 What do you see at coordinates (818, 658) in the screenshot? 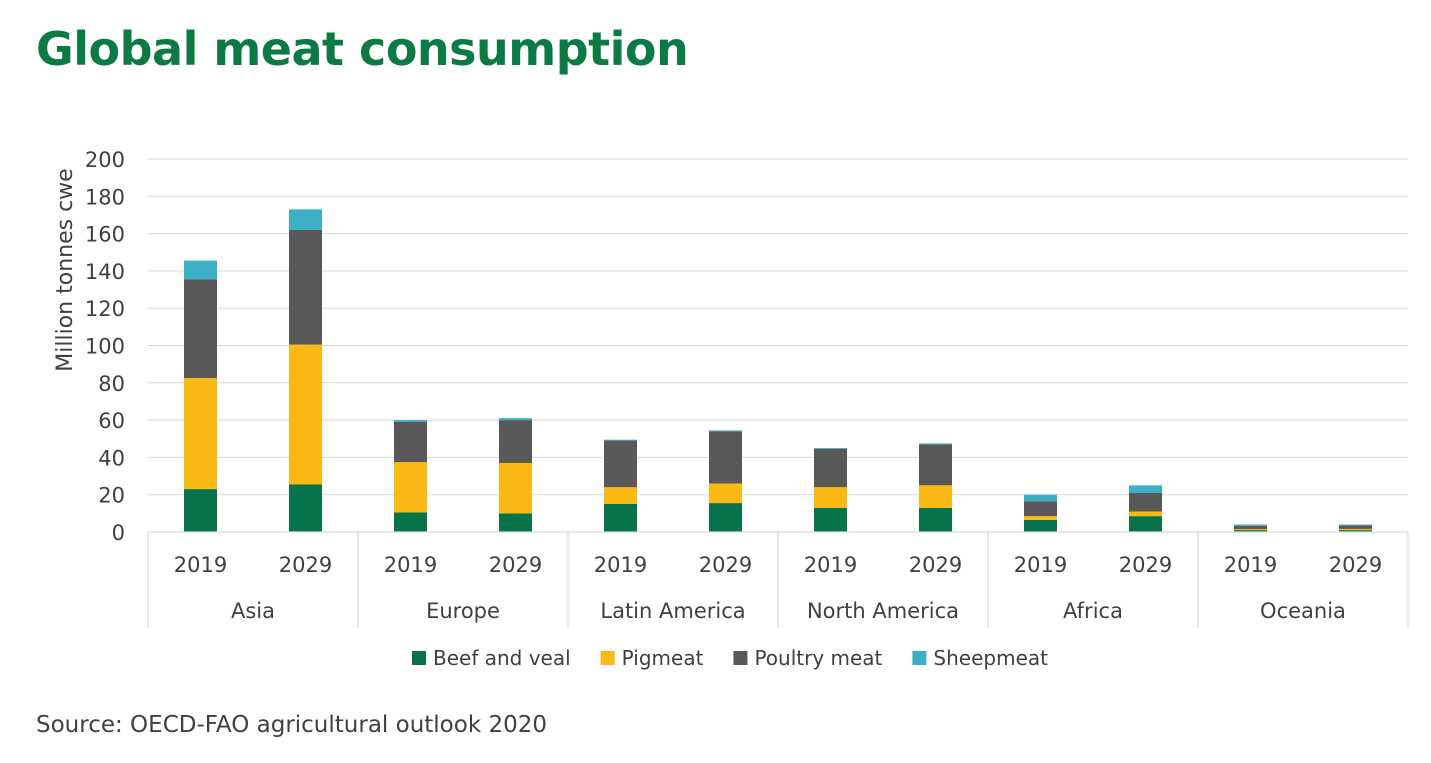
I see `legend-label: Poultry meat` at bounding box center [818, 658].